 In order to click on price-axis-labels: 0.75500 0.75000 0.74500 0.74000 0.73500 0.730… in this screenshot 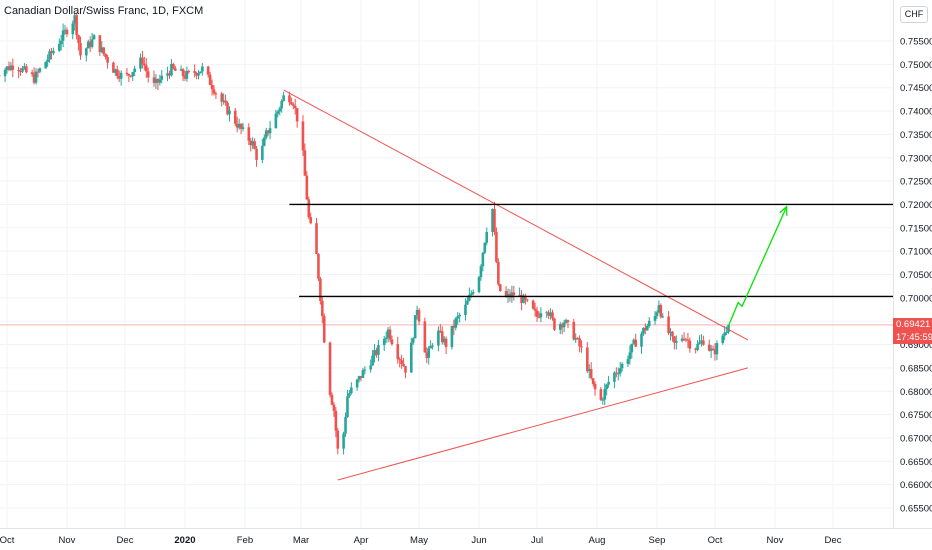, I will do `click(916, 276)`.